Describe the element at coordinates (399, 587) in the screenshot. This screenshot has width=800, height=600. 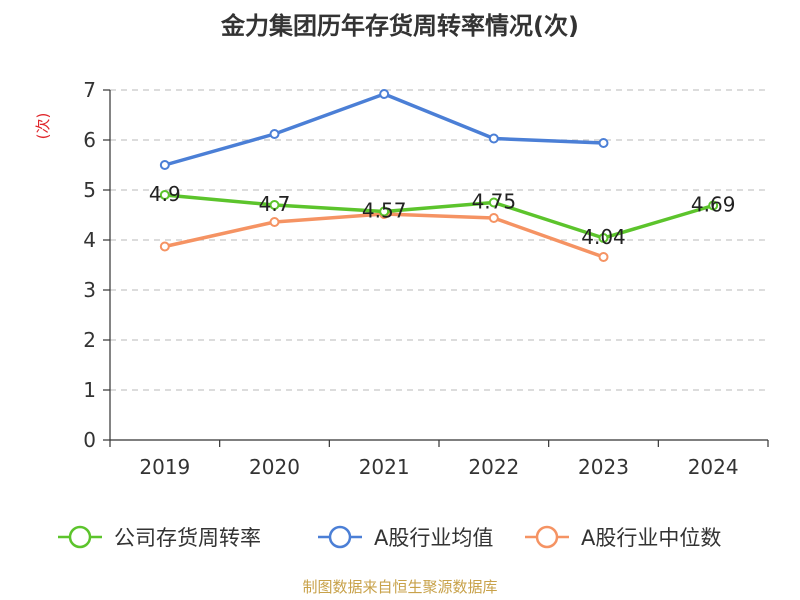
I see `source-note: 制图数据来自恒生聚源数据库` at that location.